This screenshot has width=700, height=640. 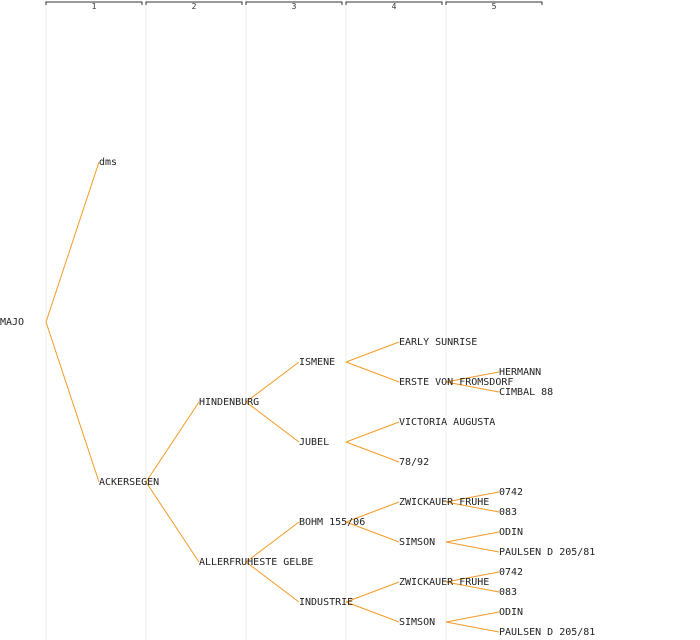 I want to click on node-label-a083: 083, so click(x=508, y=512).